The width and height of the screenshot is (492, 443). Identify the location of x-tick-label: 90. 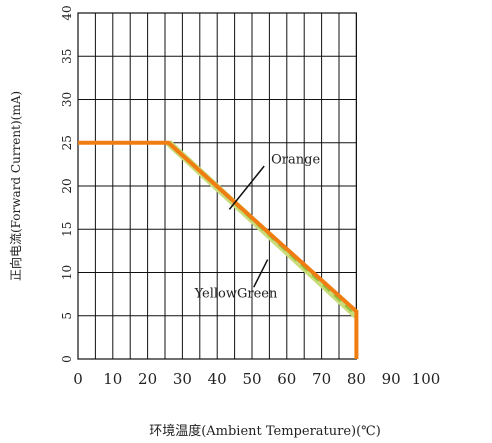
(391, 379).